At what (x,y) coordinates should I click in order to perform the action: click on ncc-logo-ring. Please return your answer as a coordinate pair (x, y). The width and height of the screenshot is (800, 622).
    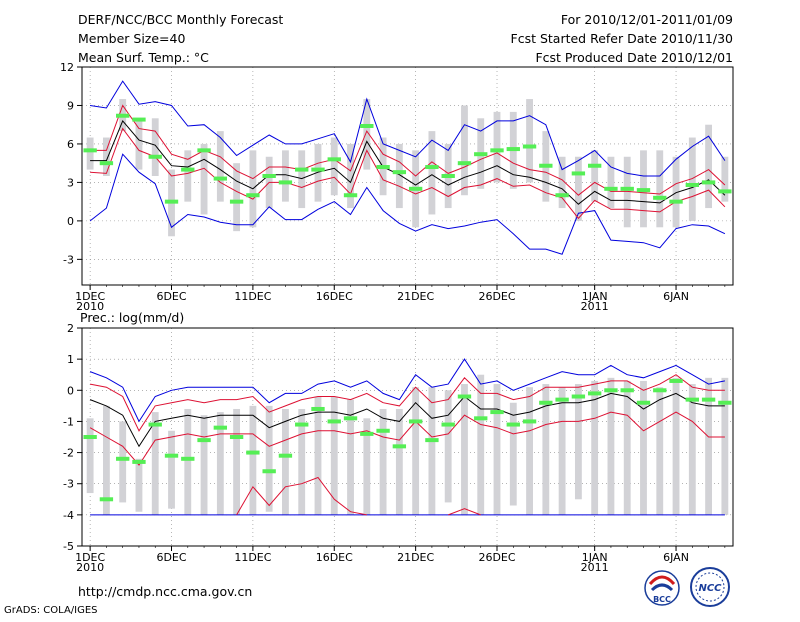
    Looking at the image, I should click on (710, 587).